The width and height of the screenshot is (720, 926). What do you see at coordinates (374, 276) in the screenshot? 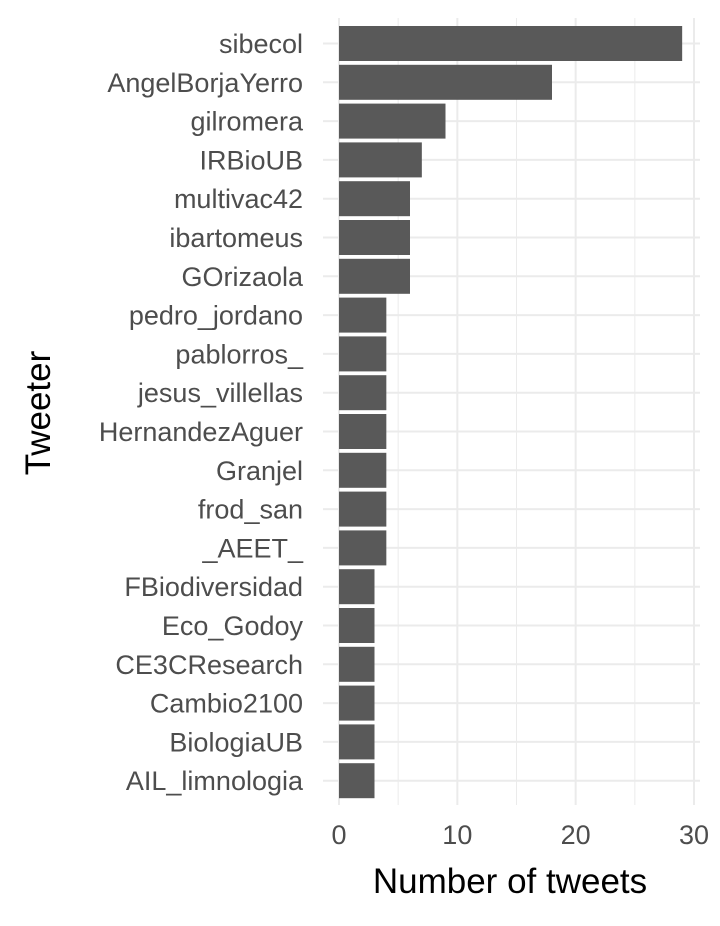
I see `bar-GOrizaola` at bounding box center [374, 276].